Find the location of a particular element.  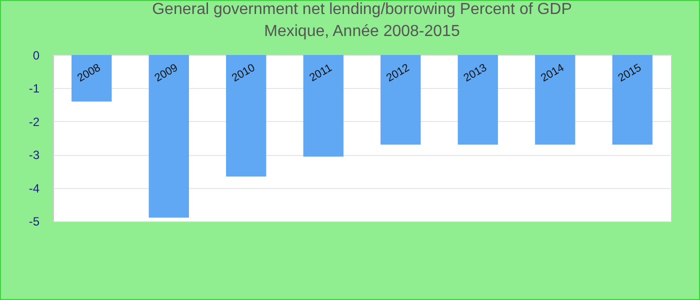

x-tick-label: 2013 is located at coordinates (475, 73).